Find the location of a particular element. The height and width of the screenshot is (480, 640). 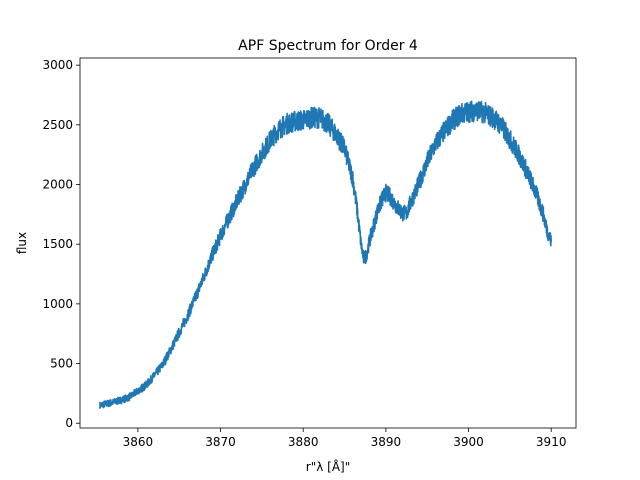

y-tick-label: 1500 is located at coordinates (57, 244).